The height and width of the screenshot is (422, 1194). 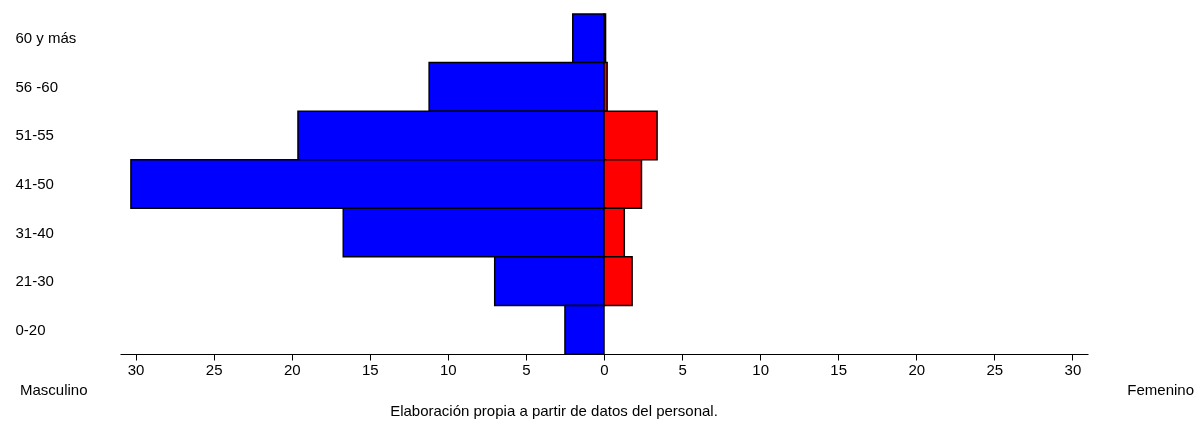 I want to click on y-tick-label: 51-55, so click(x=34, y=135).